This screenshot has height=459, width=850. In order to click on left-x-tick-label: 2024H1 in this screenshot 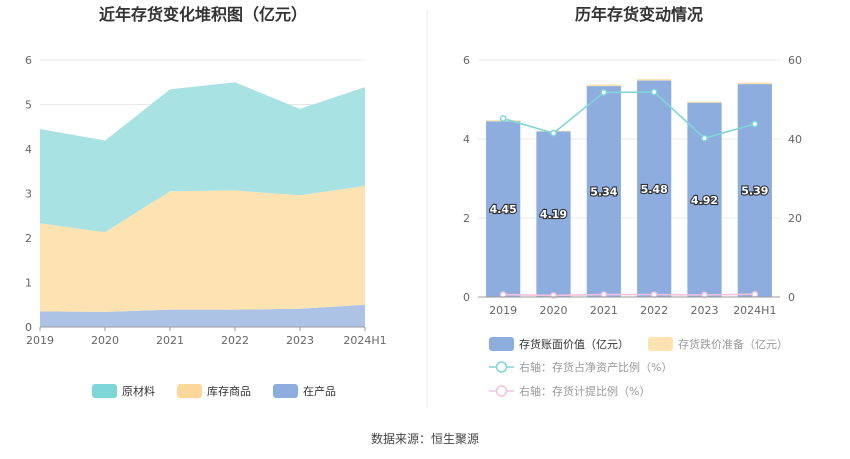, I will do `click(364, 340)`.